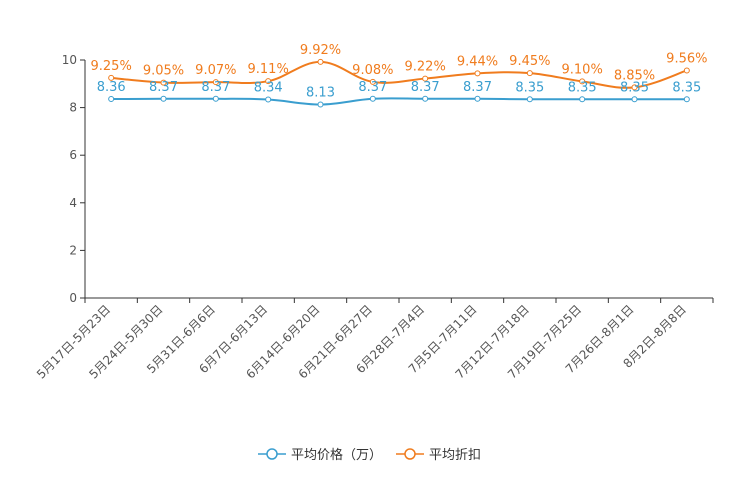 Image resolution: width=744 pixels, height=496 pixels. Describe the element at coordinates (477, 61) in the screenshot. I see `data-label: 9.44%` at that location.